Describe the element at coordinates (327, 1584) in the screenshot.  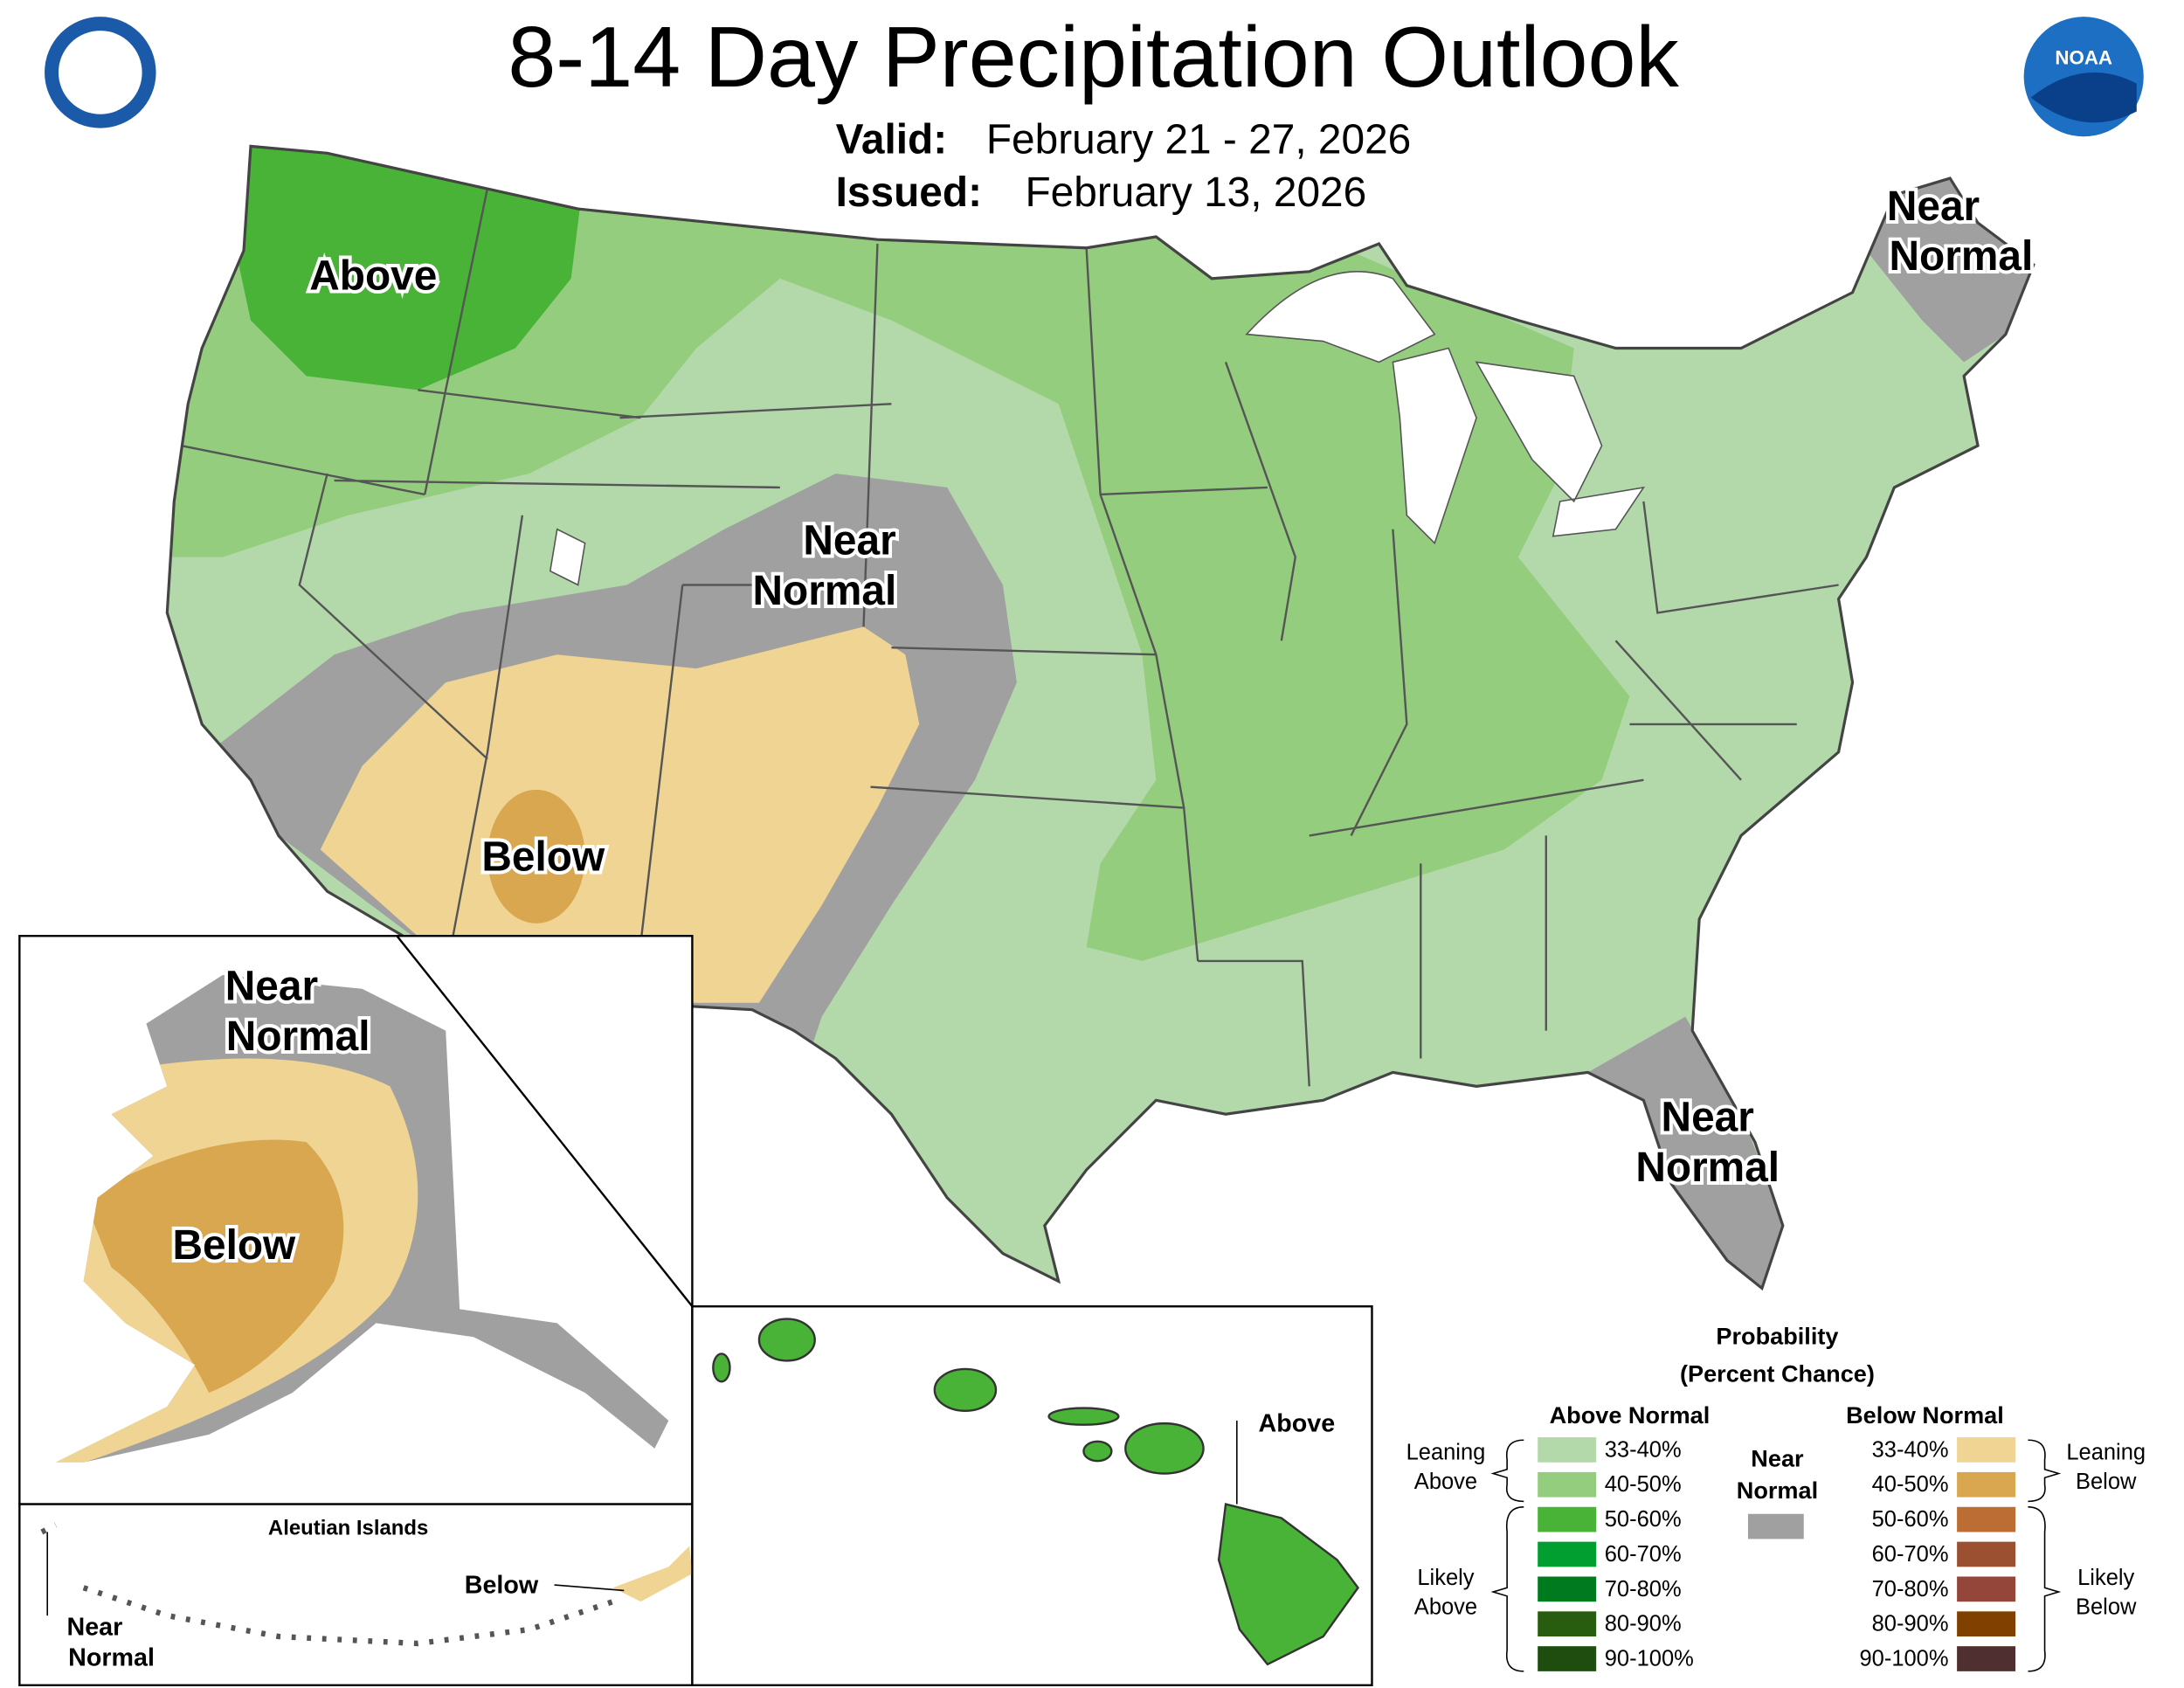
I see `aleutian-islands` at that location.